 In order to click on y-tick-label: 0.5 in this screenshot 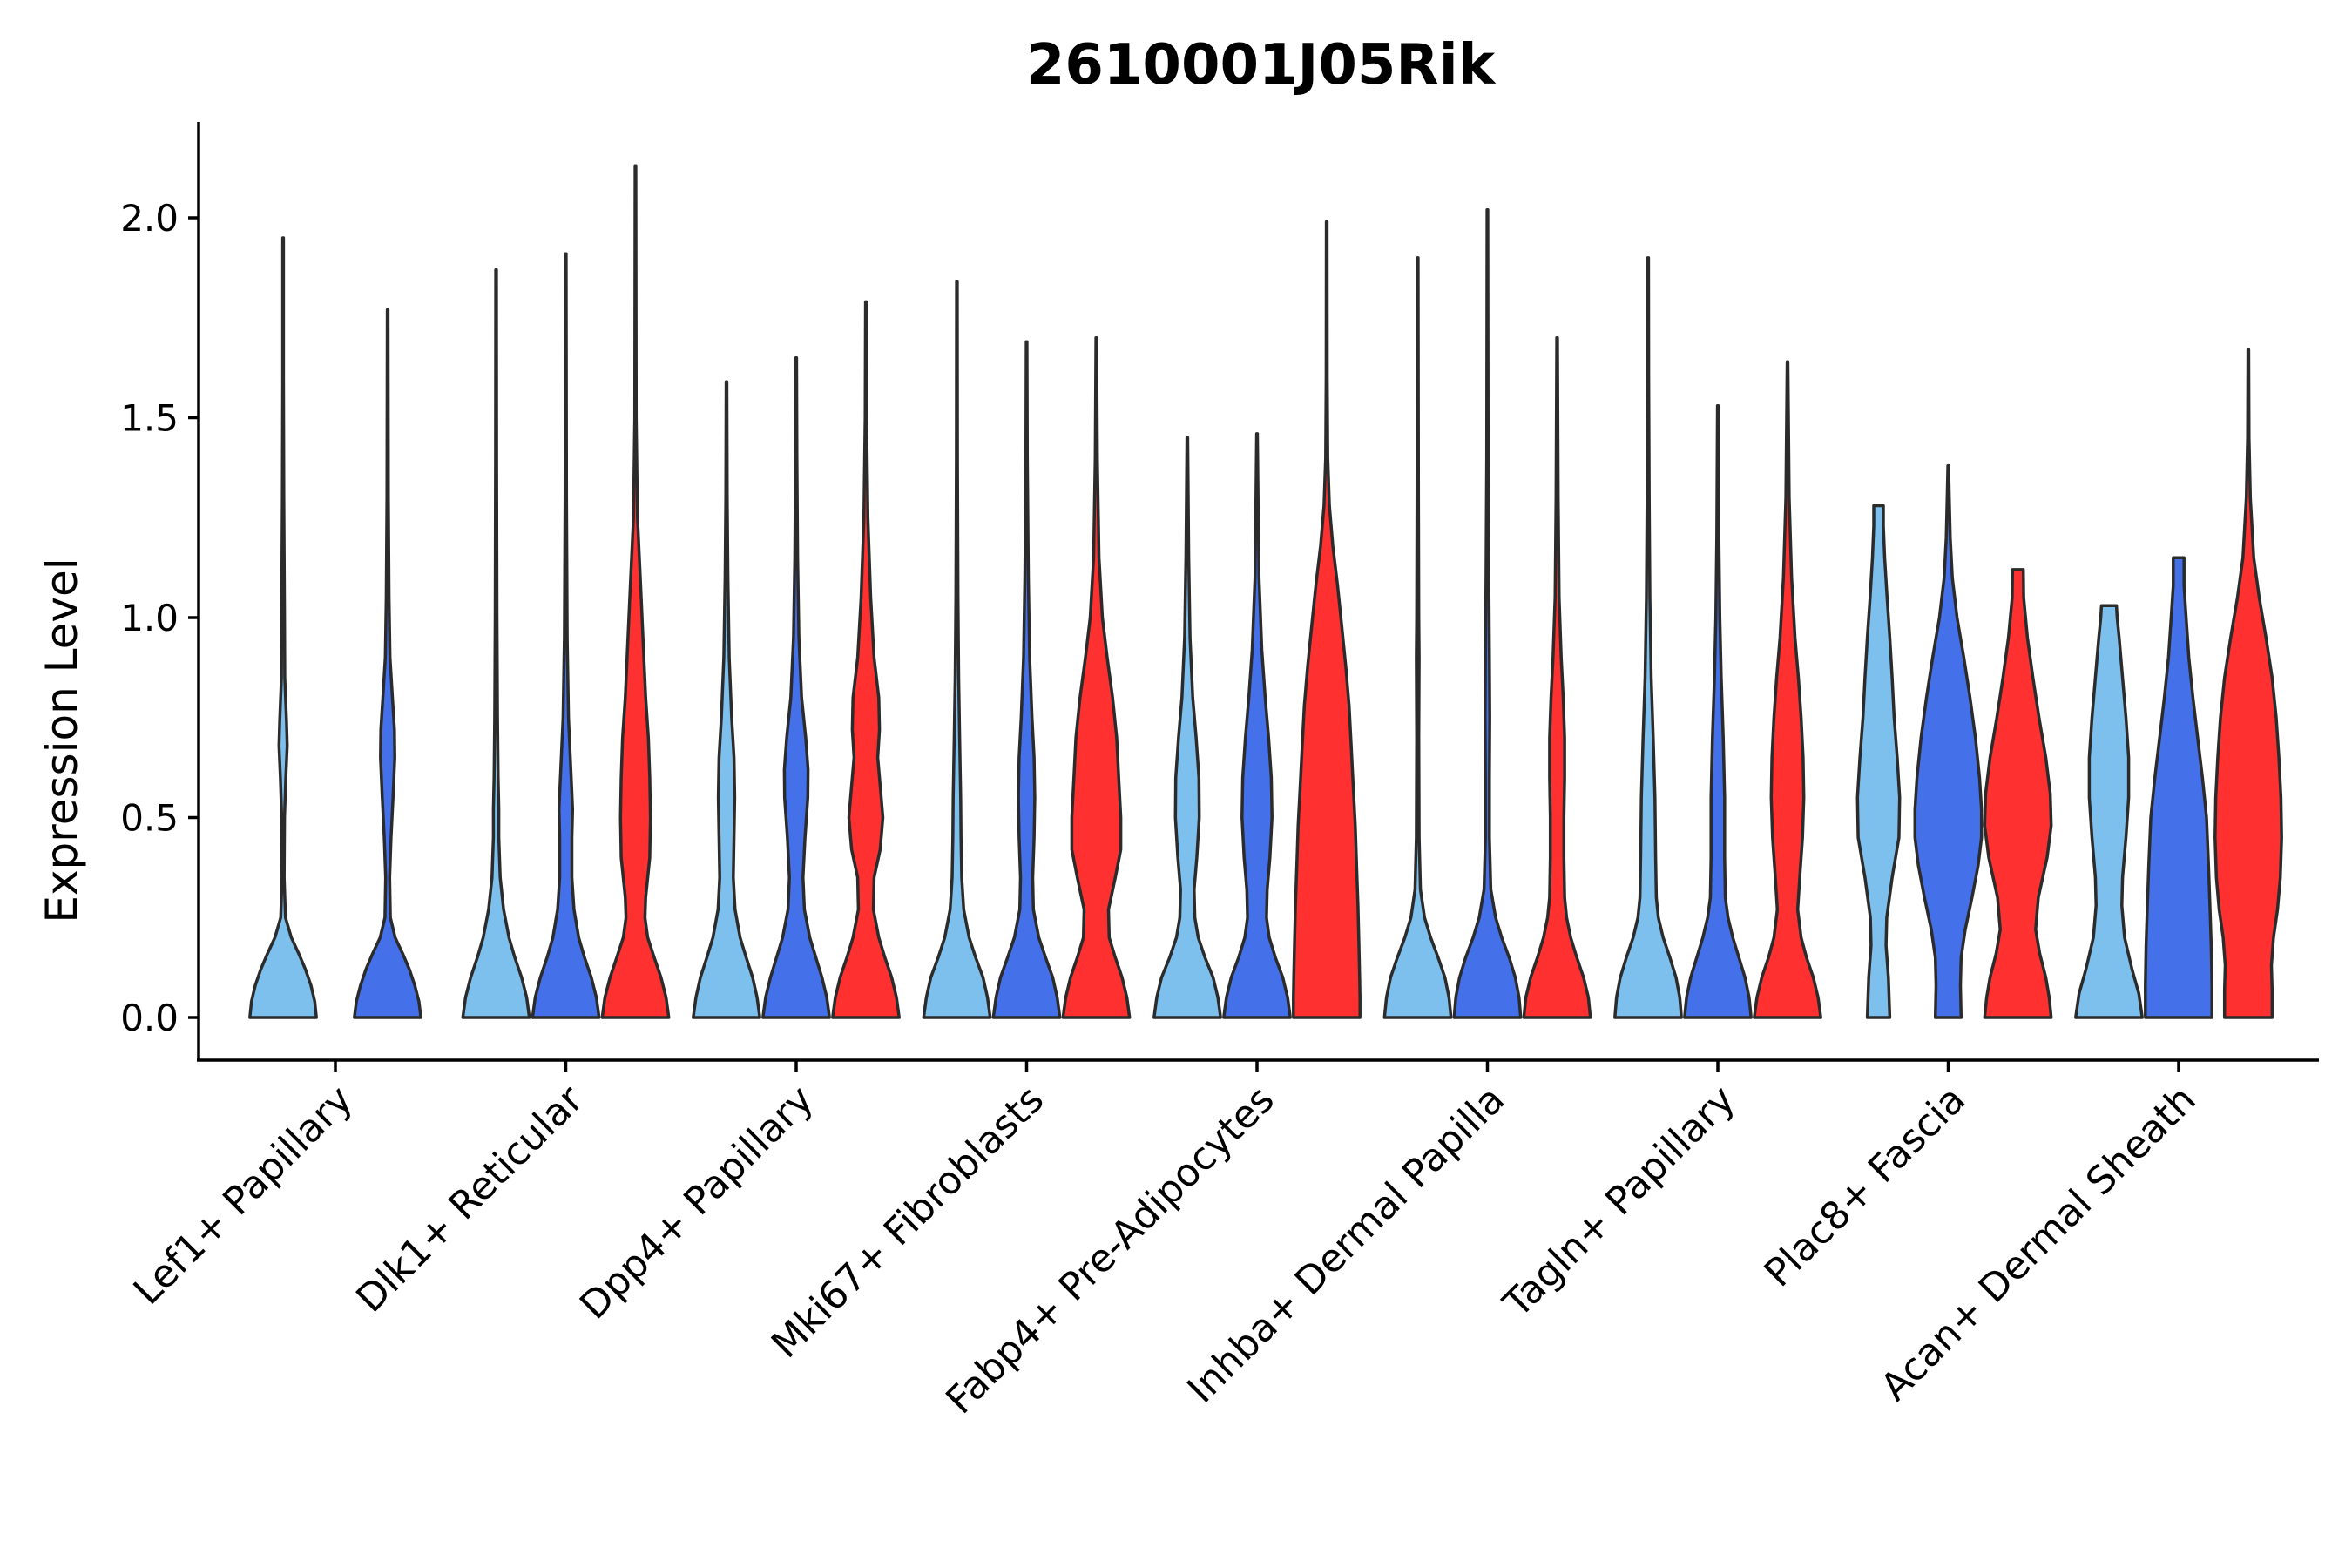, I will do `click(150, 818)`.